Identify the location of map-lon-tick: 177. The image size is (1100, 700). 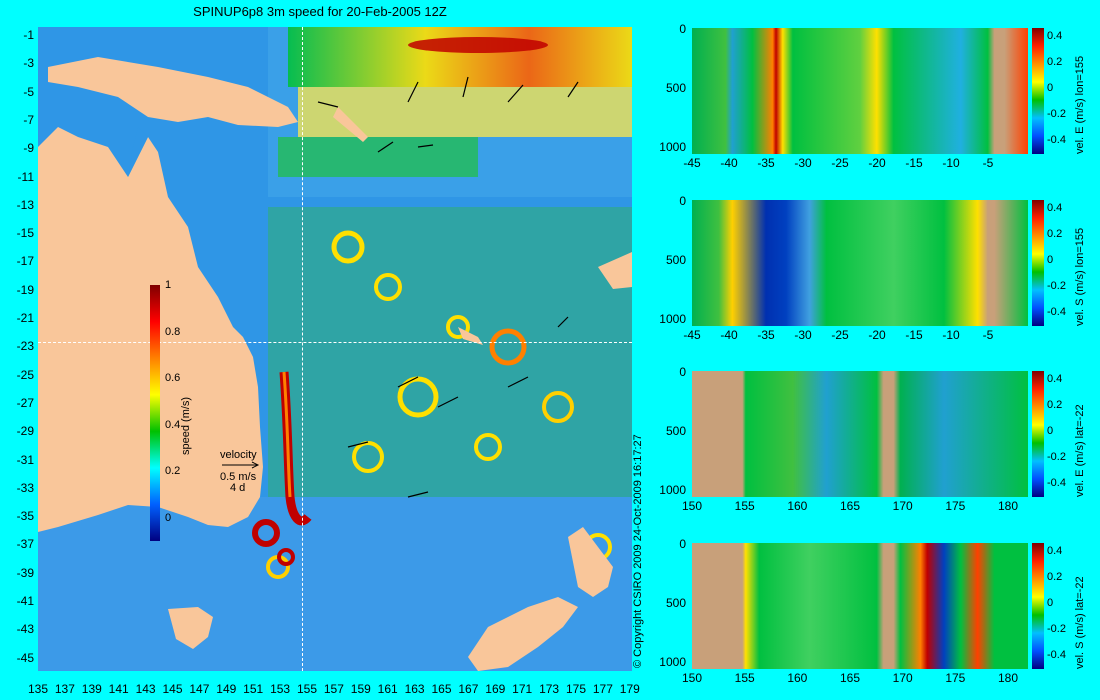
(602, 689).